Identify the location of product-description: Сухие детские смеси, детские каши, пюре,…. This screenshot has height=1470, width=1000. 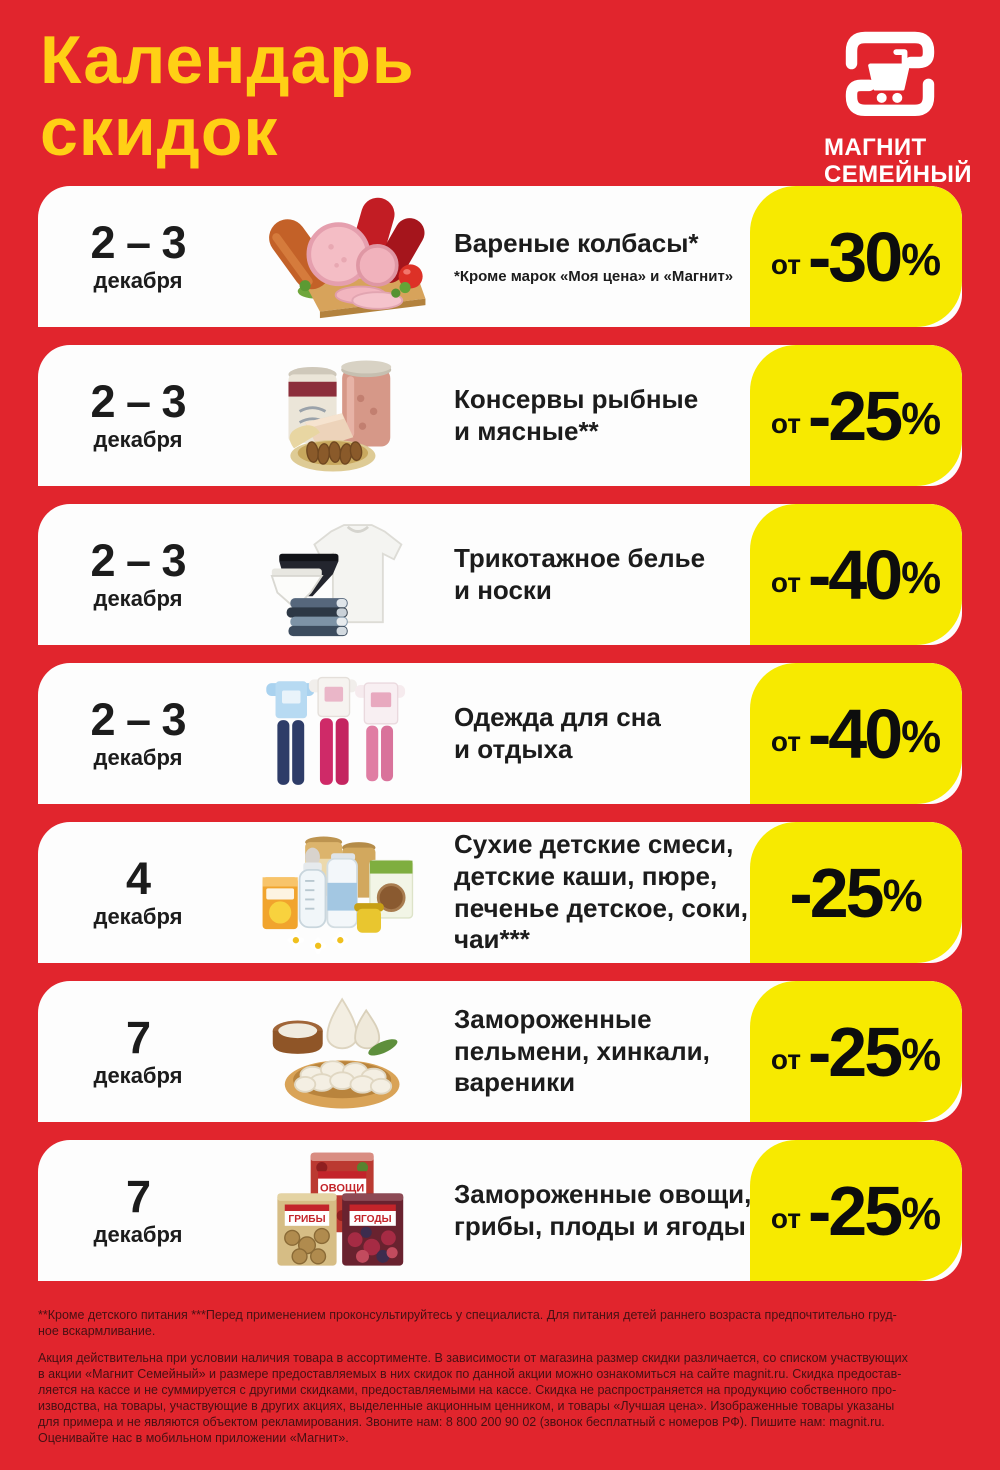
(706, 892).